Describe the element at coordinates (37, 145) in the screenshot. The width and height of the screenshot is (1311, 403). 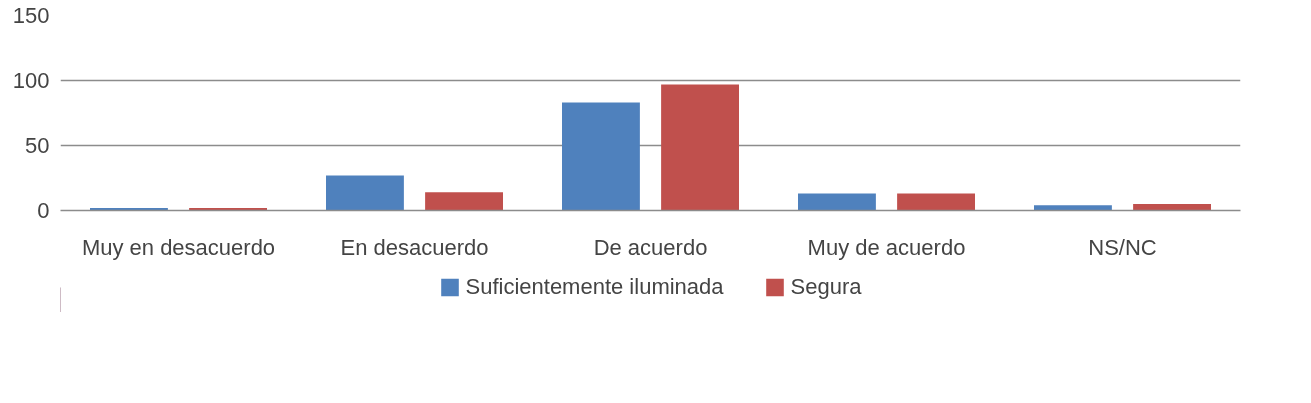
I see `y-tick-label: 50` at that location.